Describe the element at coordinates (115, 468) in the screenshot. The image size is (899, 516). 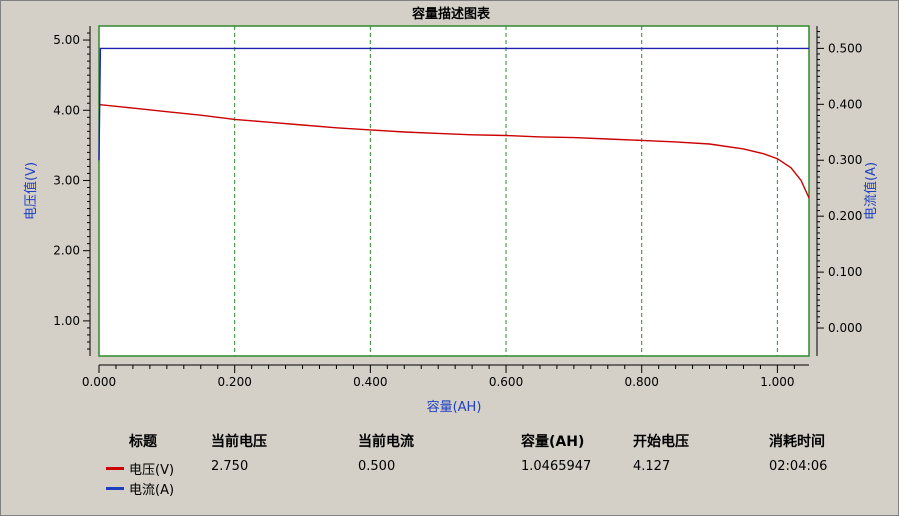
I see `legend-swatch-voltage` at that location.